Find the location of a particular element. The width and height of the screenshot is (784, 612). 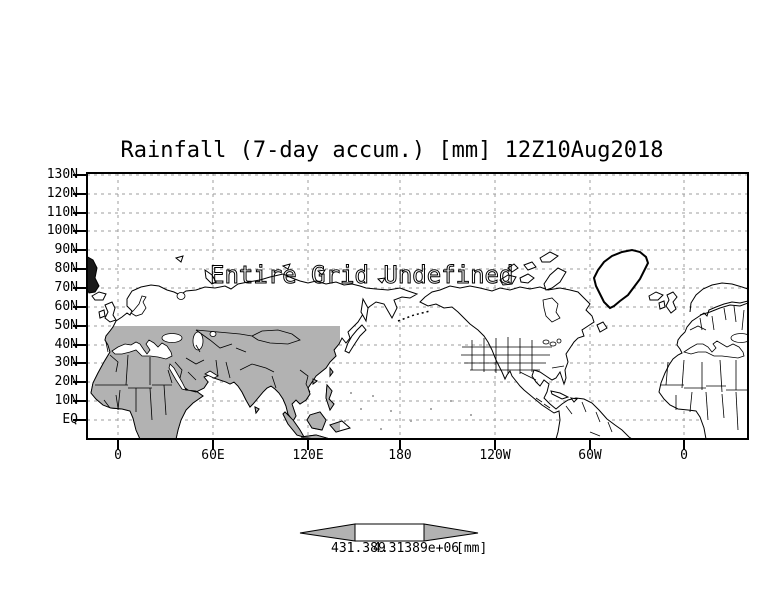

y-axis-label: 40N is located at coordinates (66, 344).